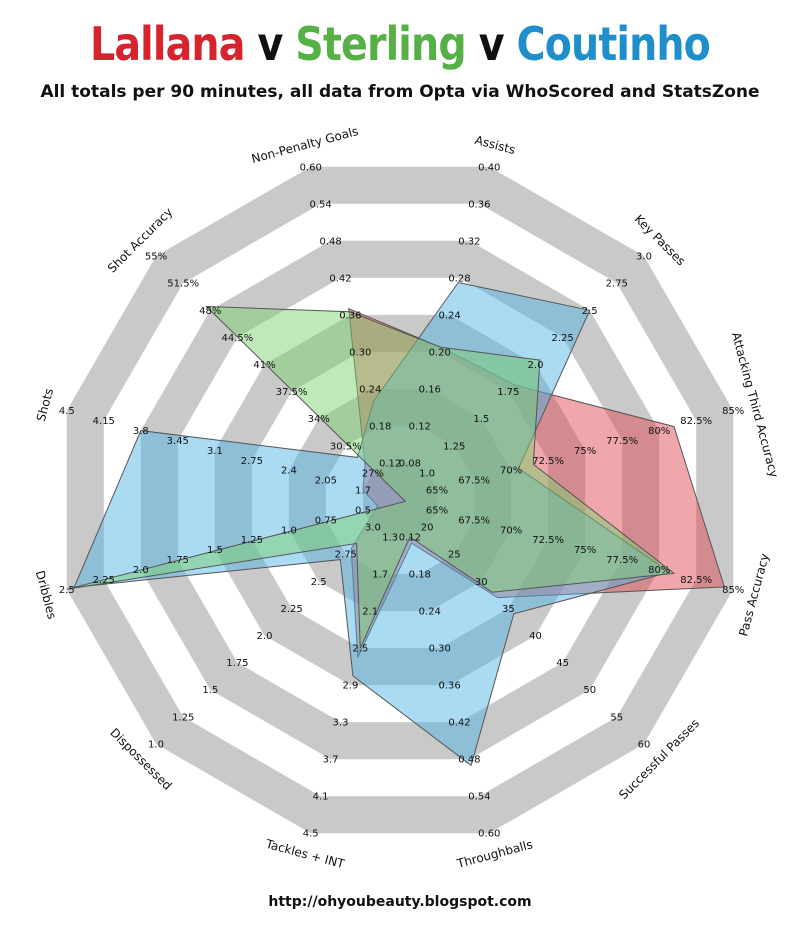 The height and width of the screenshot is (925, 800). Describe the element at coordinates (289, 471) in the screenshot. I see `tick-label: 2.4` at that location.